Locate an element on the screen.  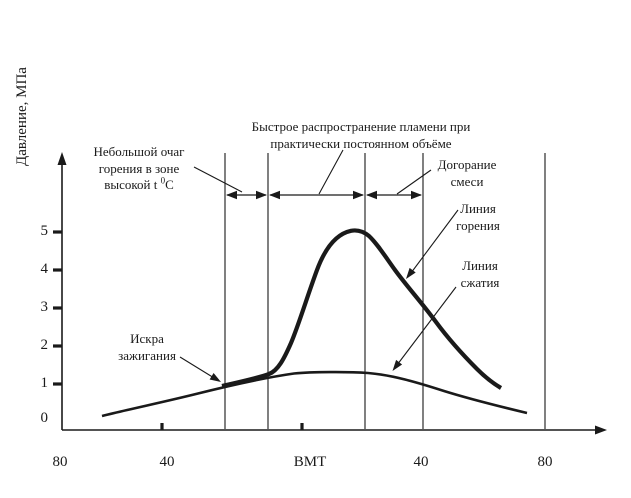
leader-fast-flame is located at coordinates (331, 172).